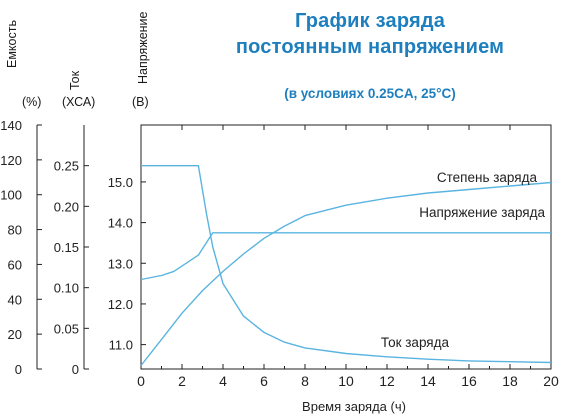 The width and height of the screenshot is (563, 415). I want to click on x-tick-label: 10, so click(346, 381).